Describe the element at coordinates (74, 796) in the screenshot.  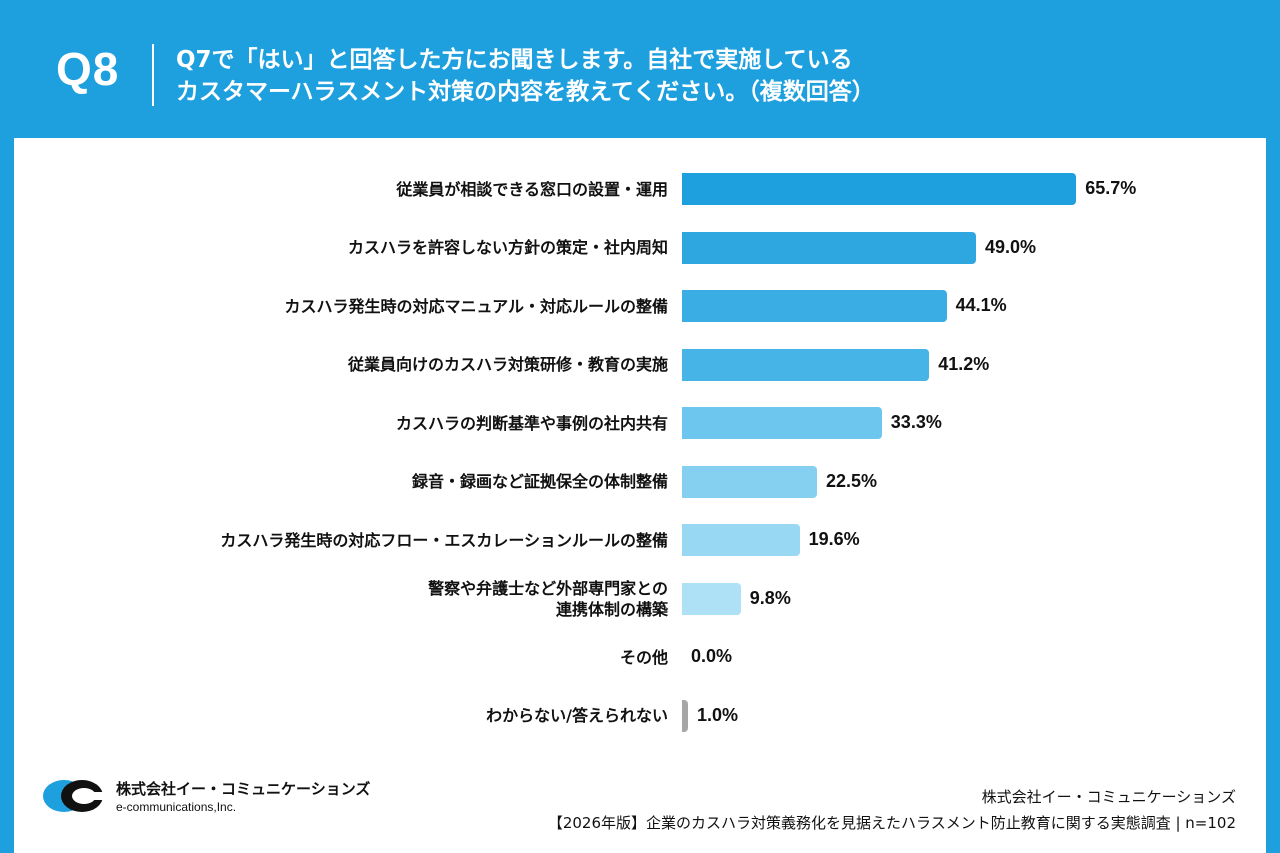
I see `company-logo-icon` at that location.